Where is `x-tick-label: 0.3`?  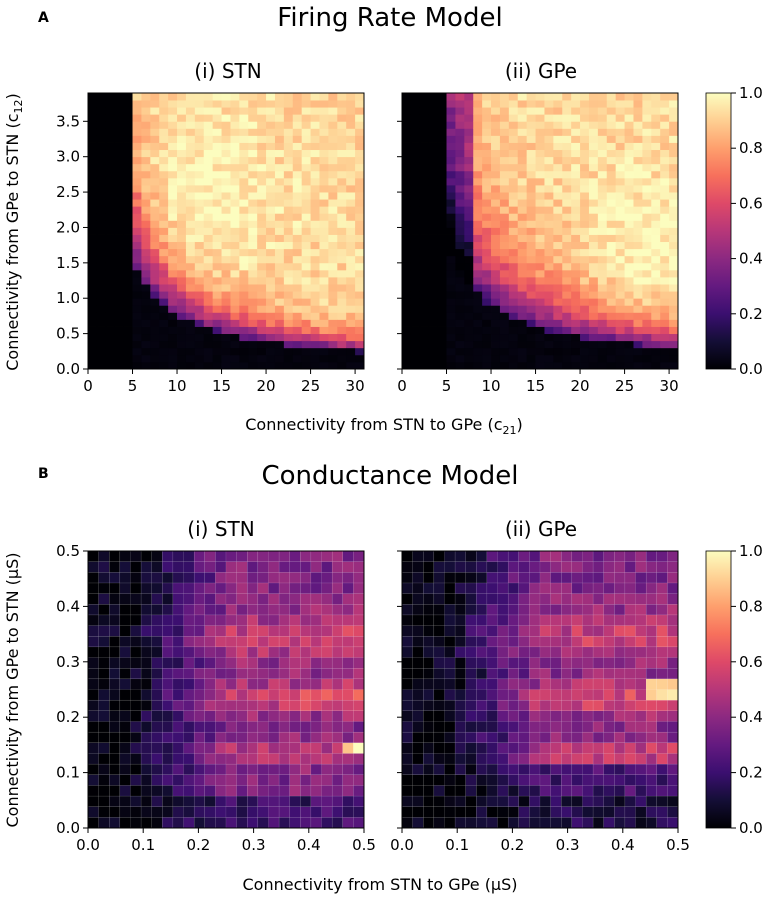 x-tick-label: 0.3 is located at coordinates (254, 845).